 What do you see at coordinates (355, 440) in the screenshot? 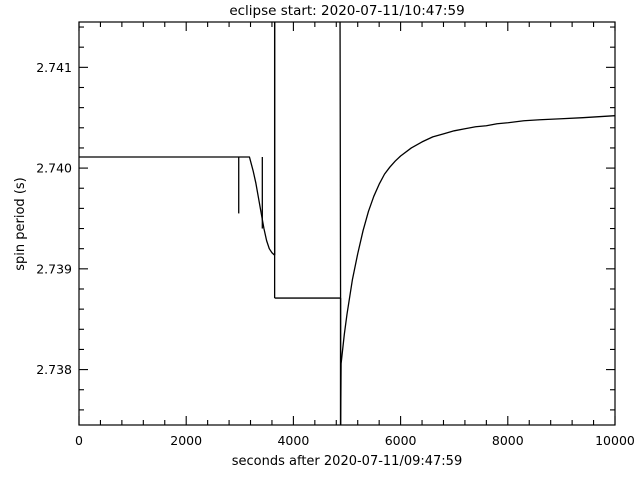
I see `x-axis-tick-labels: 0 2000 4000 6000 8000 10000` at bounding box center [355, 440].